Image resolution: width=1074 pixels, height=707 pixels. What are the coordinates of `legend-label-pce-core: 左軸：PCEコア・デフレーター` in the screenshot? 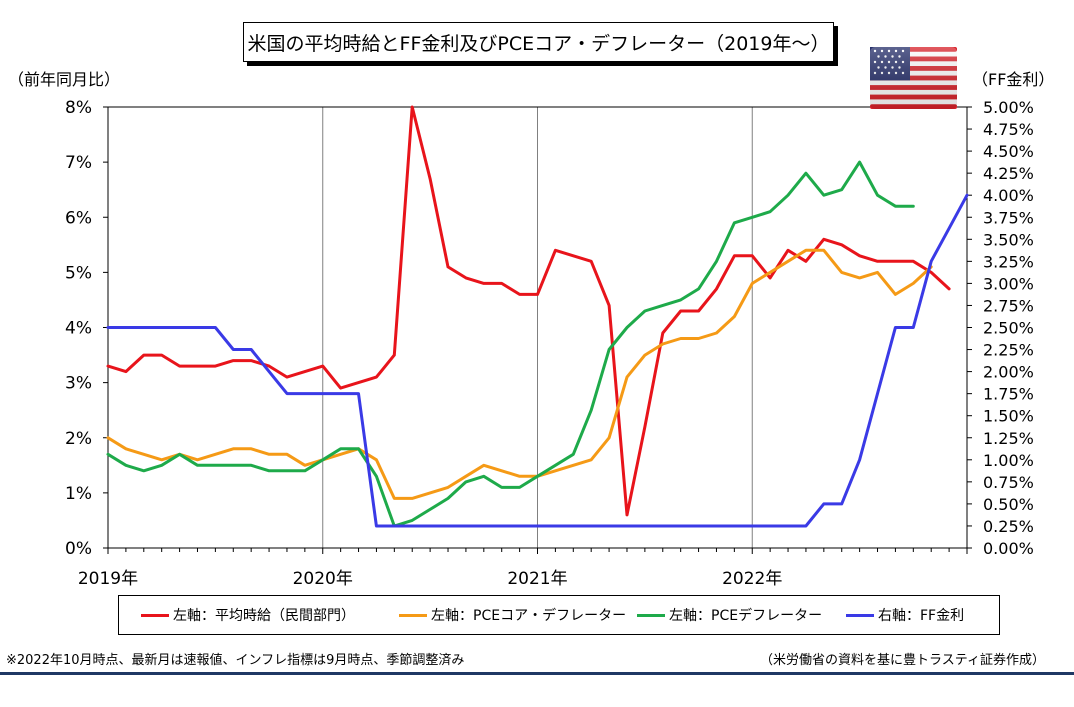 It's located at (529, 616).